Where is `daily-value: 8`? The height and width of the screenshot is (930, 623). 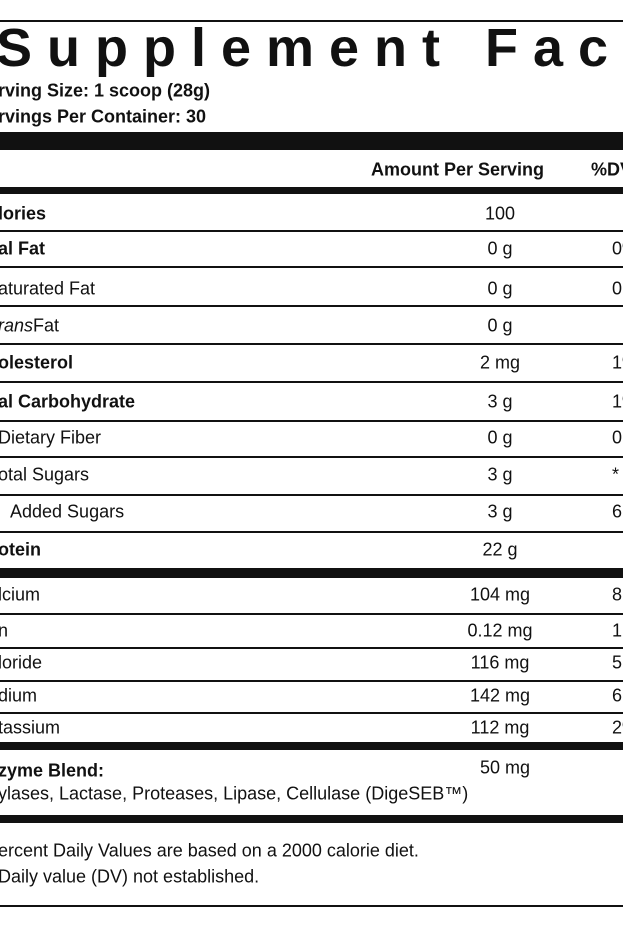 daily-value: 8 is located at coordinates (617, 594).